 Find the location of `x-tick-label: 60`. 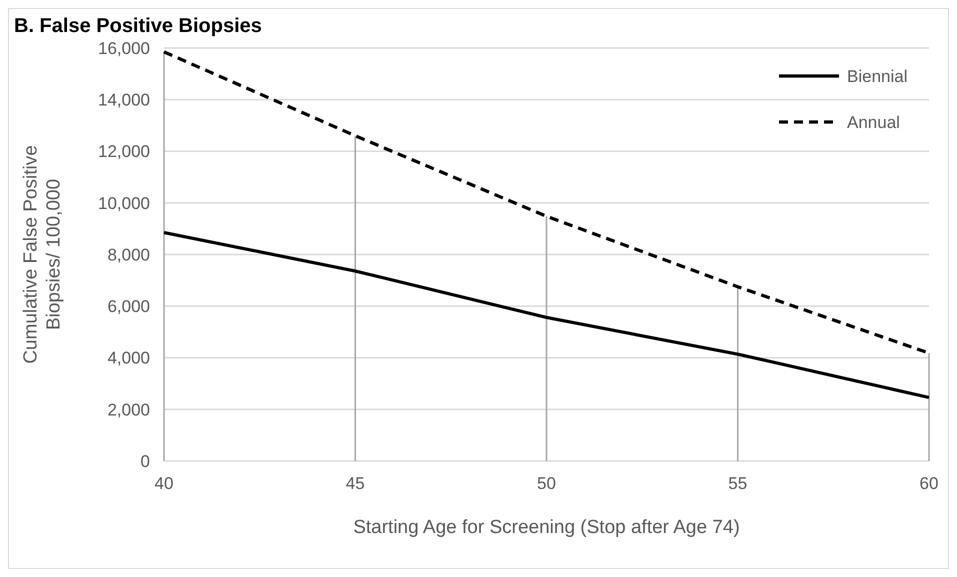

x-tick-label: 60 is located at coordinates (929, 483).